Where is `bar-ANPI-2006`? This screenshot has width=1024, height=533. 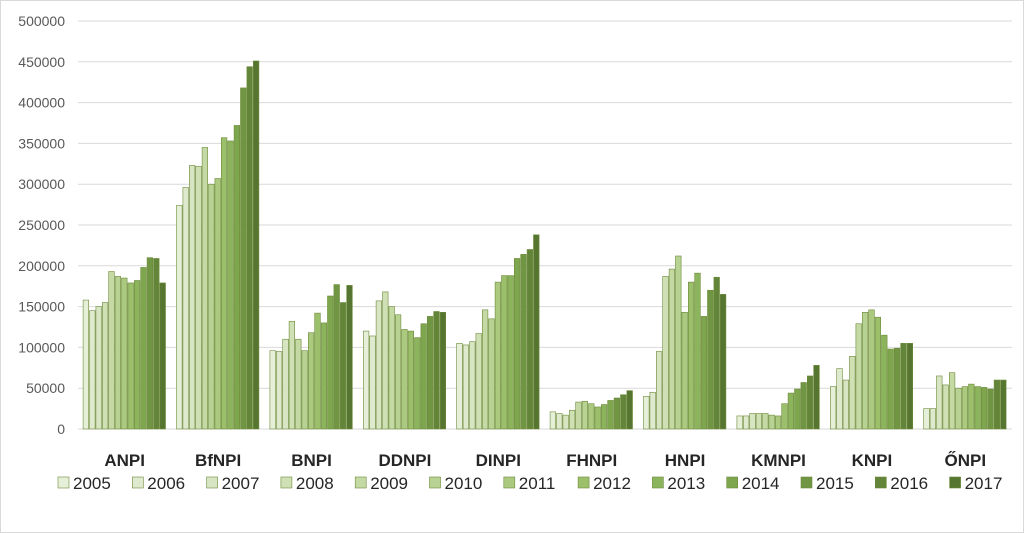
bar-ANPI-2006 is located at coordinates (92, 370).